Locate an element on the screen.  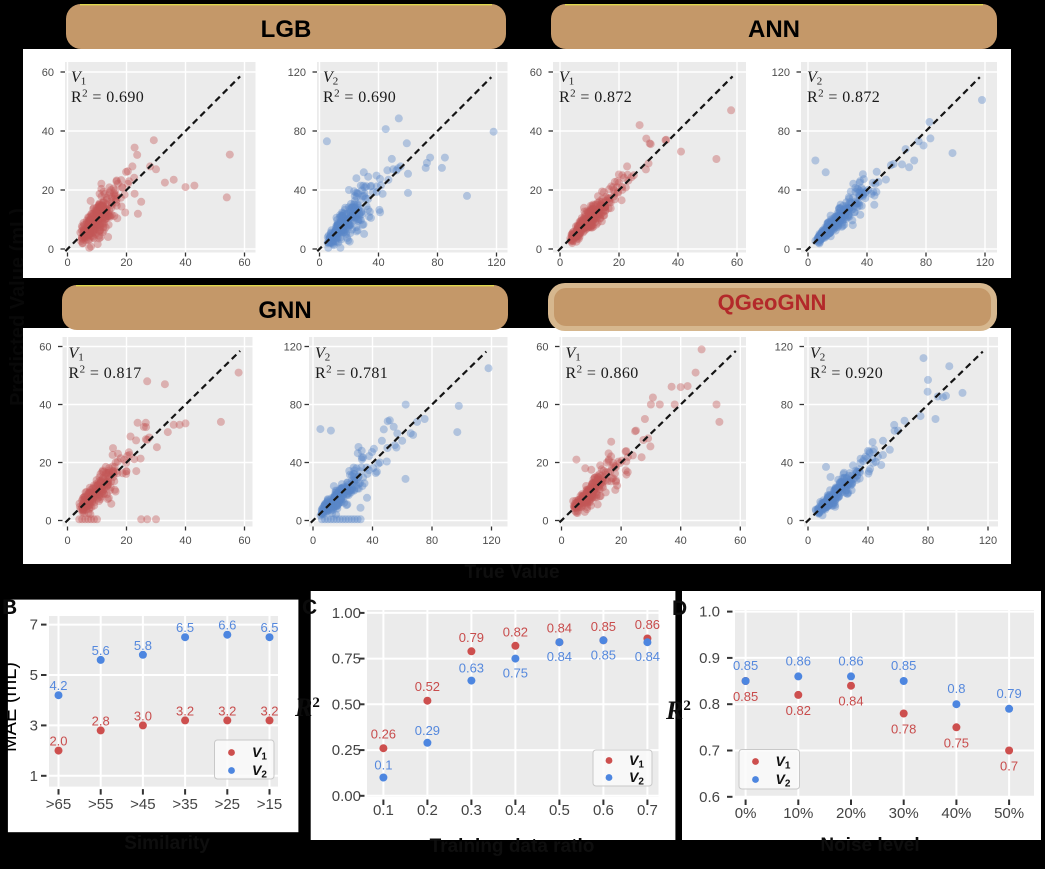
svg-text: 0.6 is located at coordinates (603, 810).